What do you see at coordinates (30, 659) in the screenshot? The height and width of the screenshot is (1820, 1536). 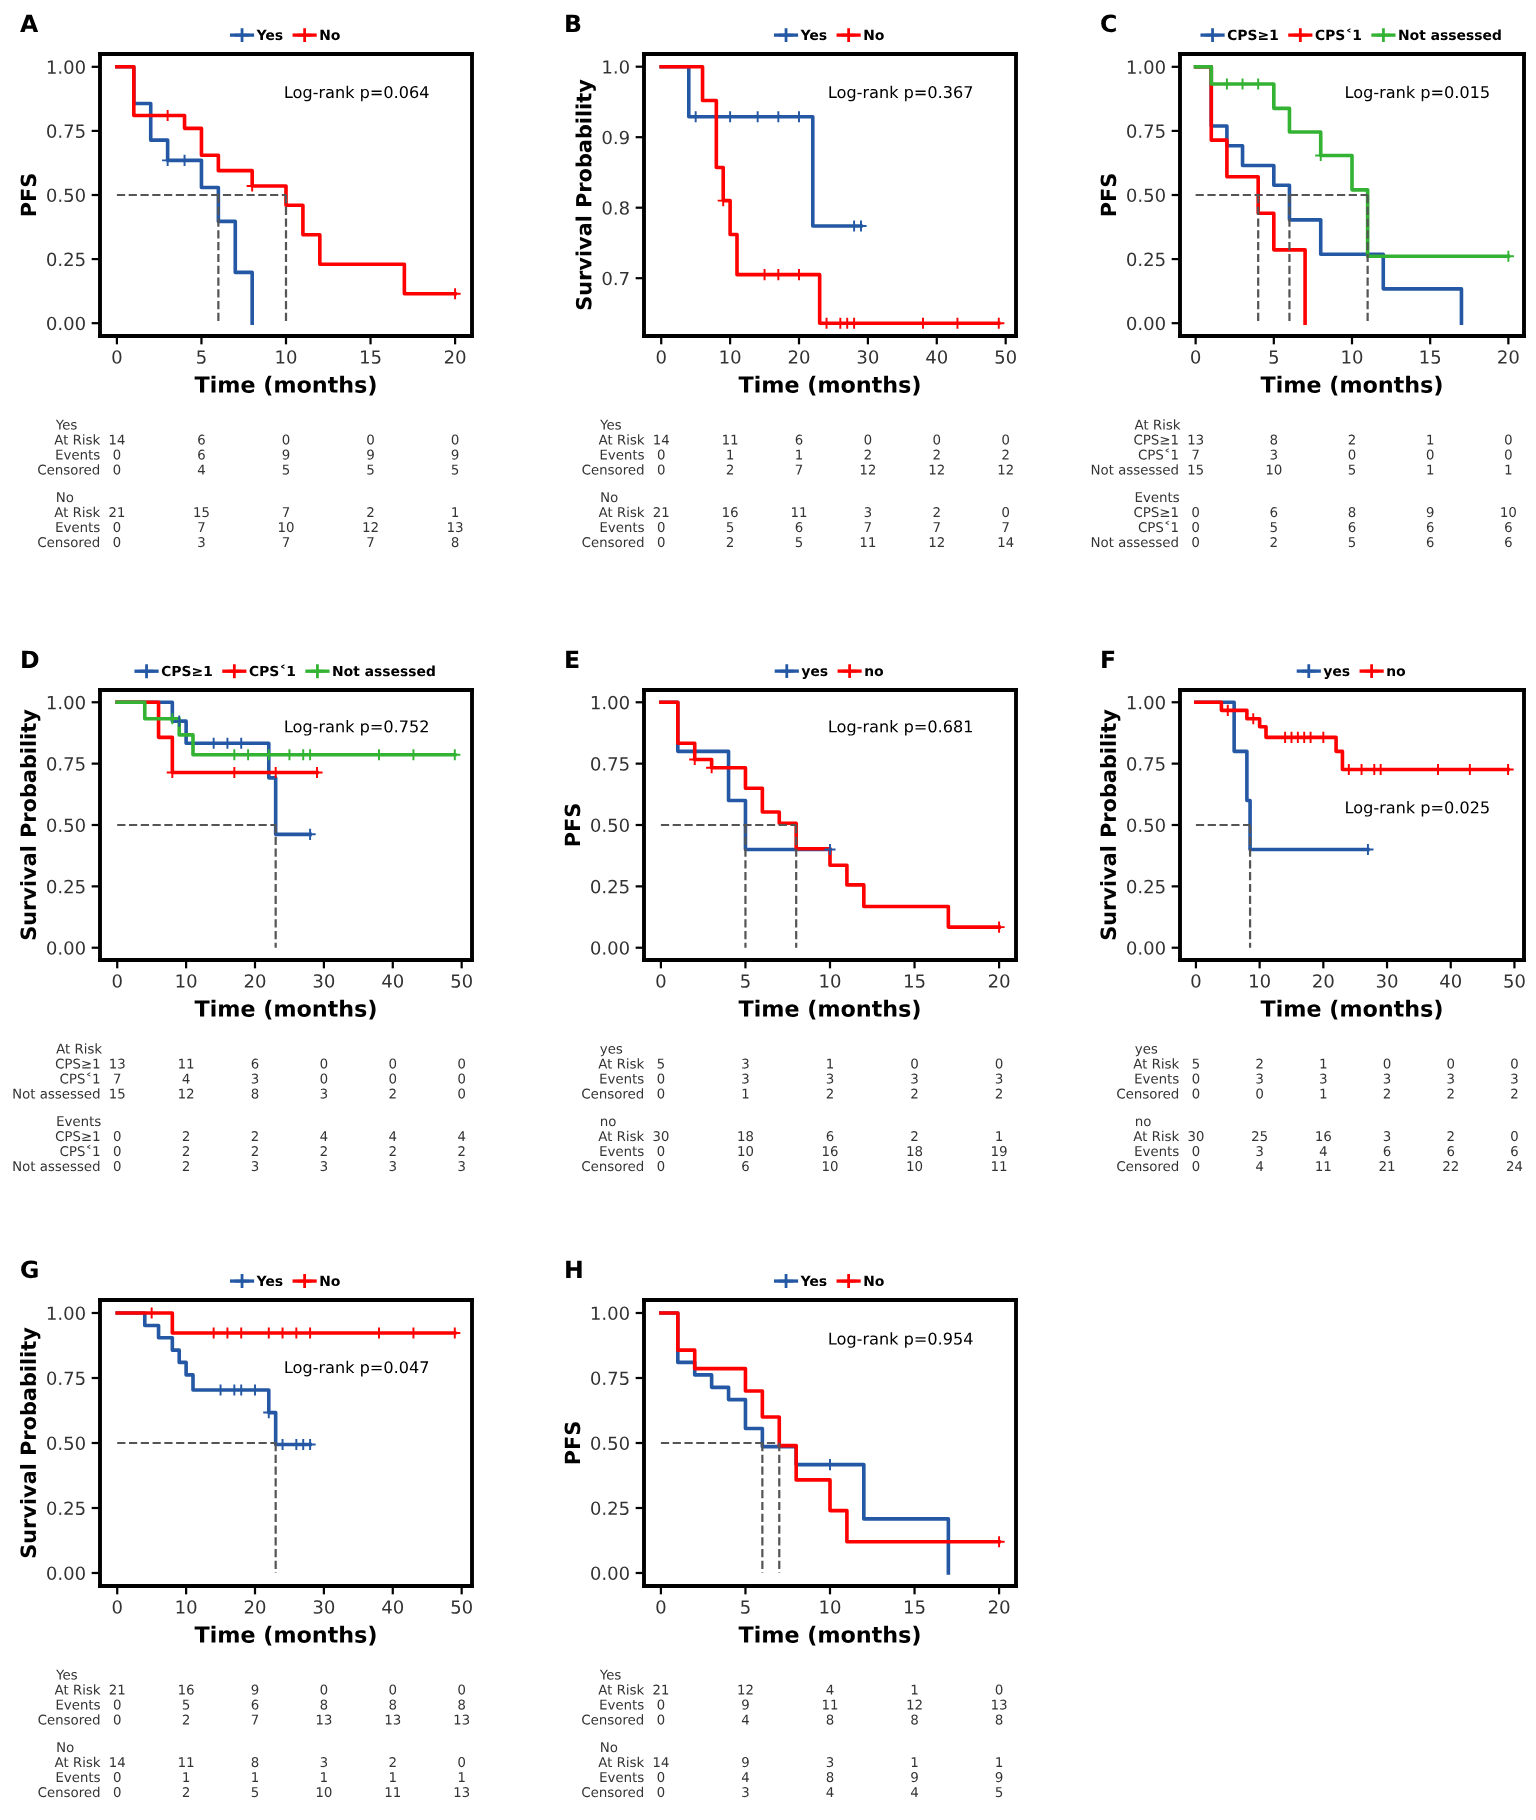 I see `chart-title: D` at bounding box center [30, 659].